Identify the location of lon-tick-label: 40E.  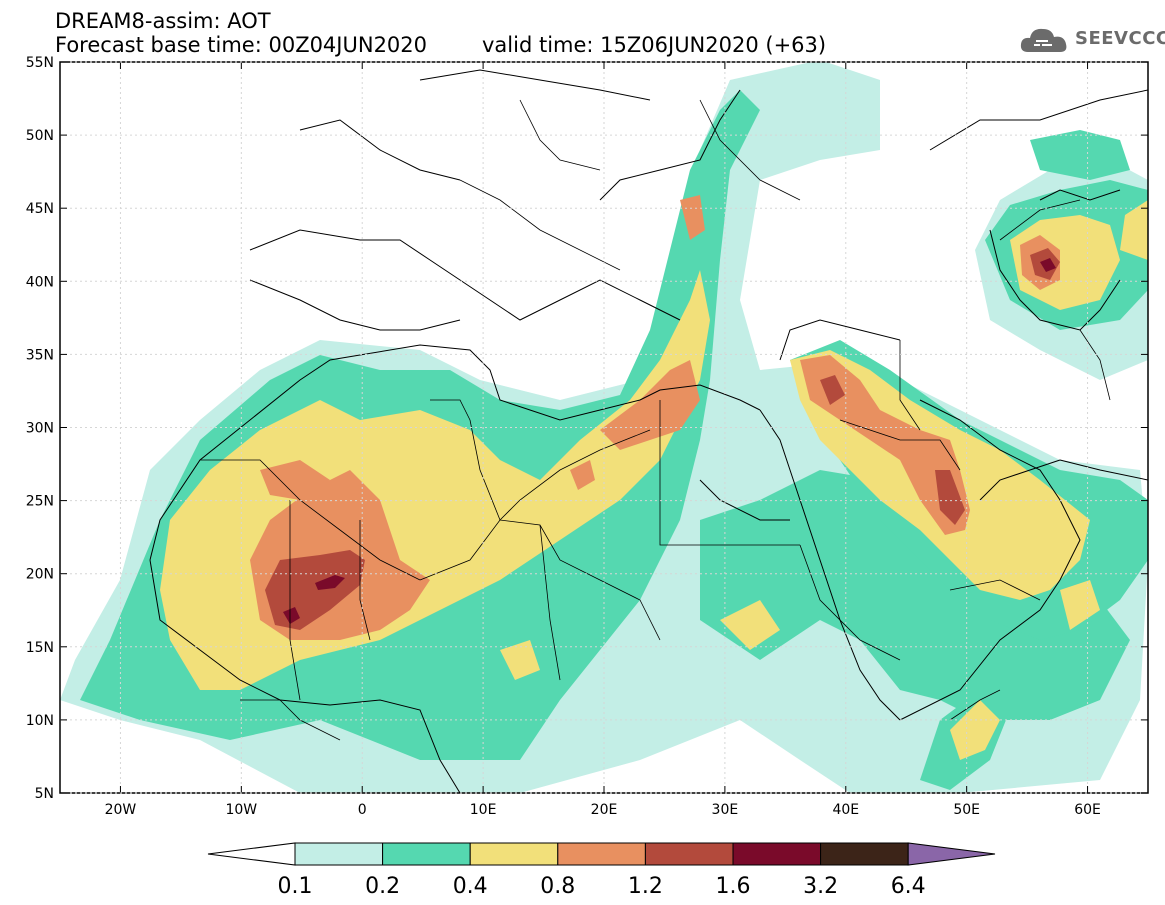
(845, 810).